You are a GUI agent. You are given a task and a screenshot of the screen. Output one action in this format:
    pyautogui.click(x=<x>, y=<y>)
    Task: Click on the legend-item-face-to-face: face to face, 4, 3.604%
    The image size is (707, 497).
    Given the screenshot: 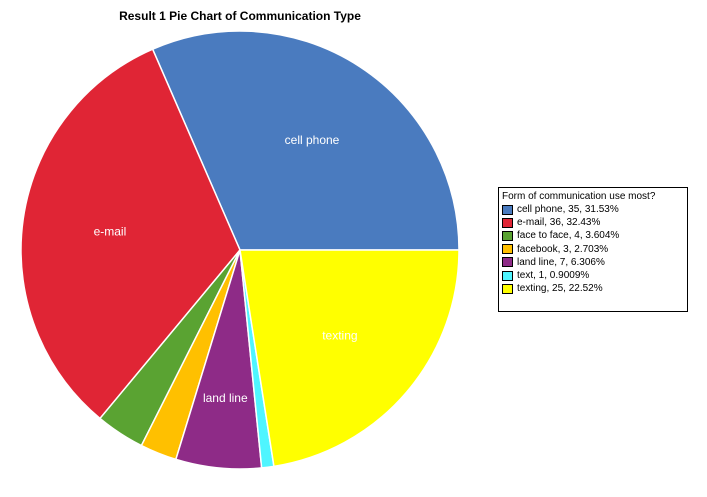 What is the action you would take?
    pyautogui.click(x=593, y=235)
    